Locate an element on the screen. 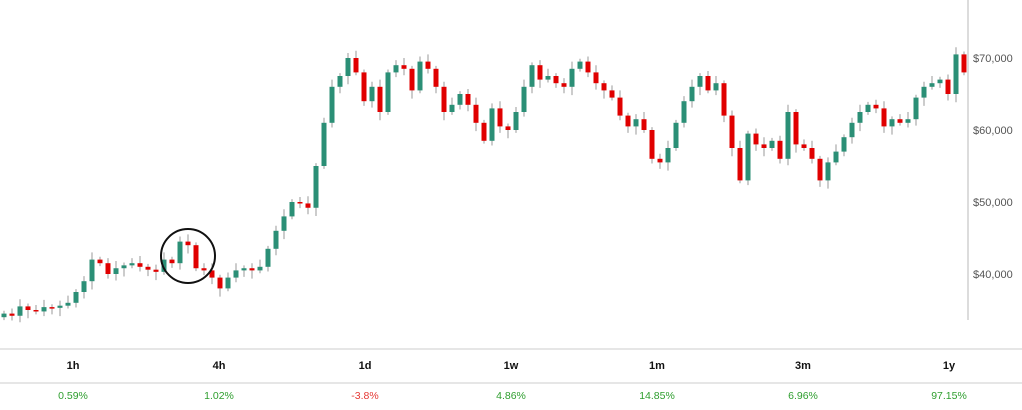 The width and height of the screenshot is (1022, 410). period-label: 4h is located at coordinates (219, 366).